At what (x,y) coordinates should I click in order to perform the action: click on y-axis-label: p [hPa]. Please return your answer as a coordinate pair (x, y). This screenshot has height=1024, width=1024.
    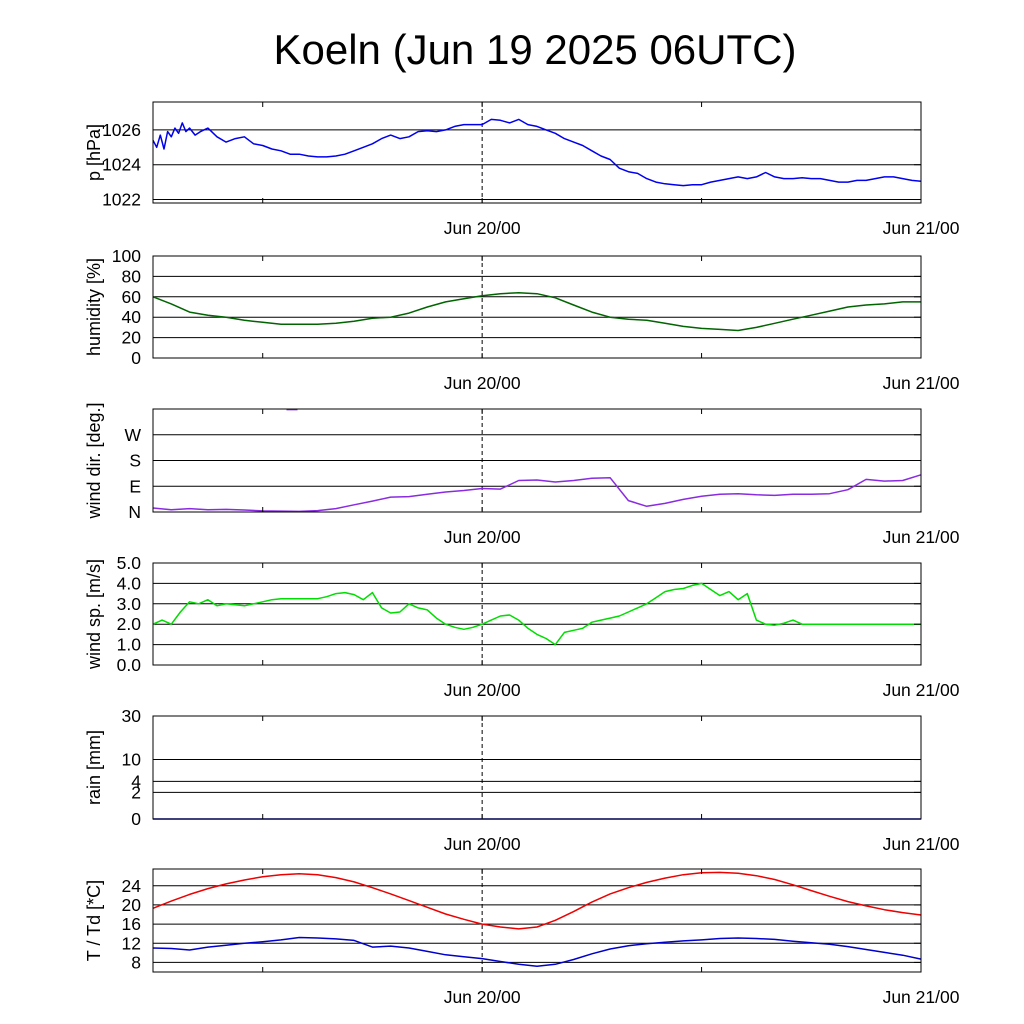
    Looking at the image, I should click on (94, 152).